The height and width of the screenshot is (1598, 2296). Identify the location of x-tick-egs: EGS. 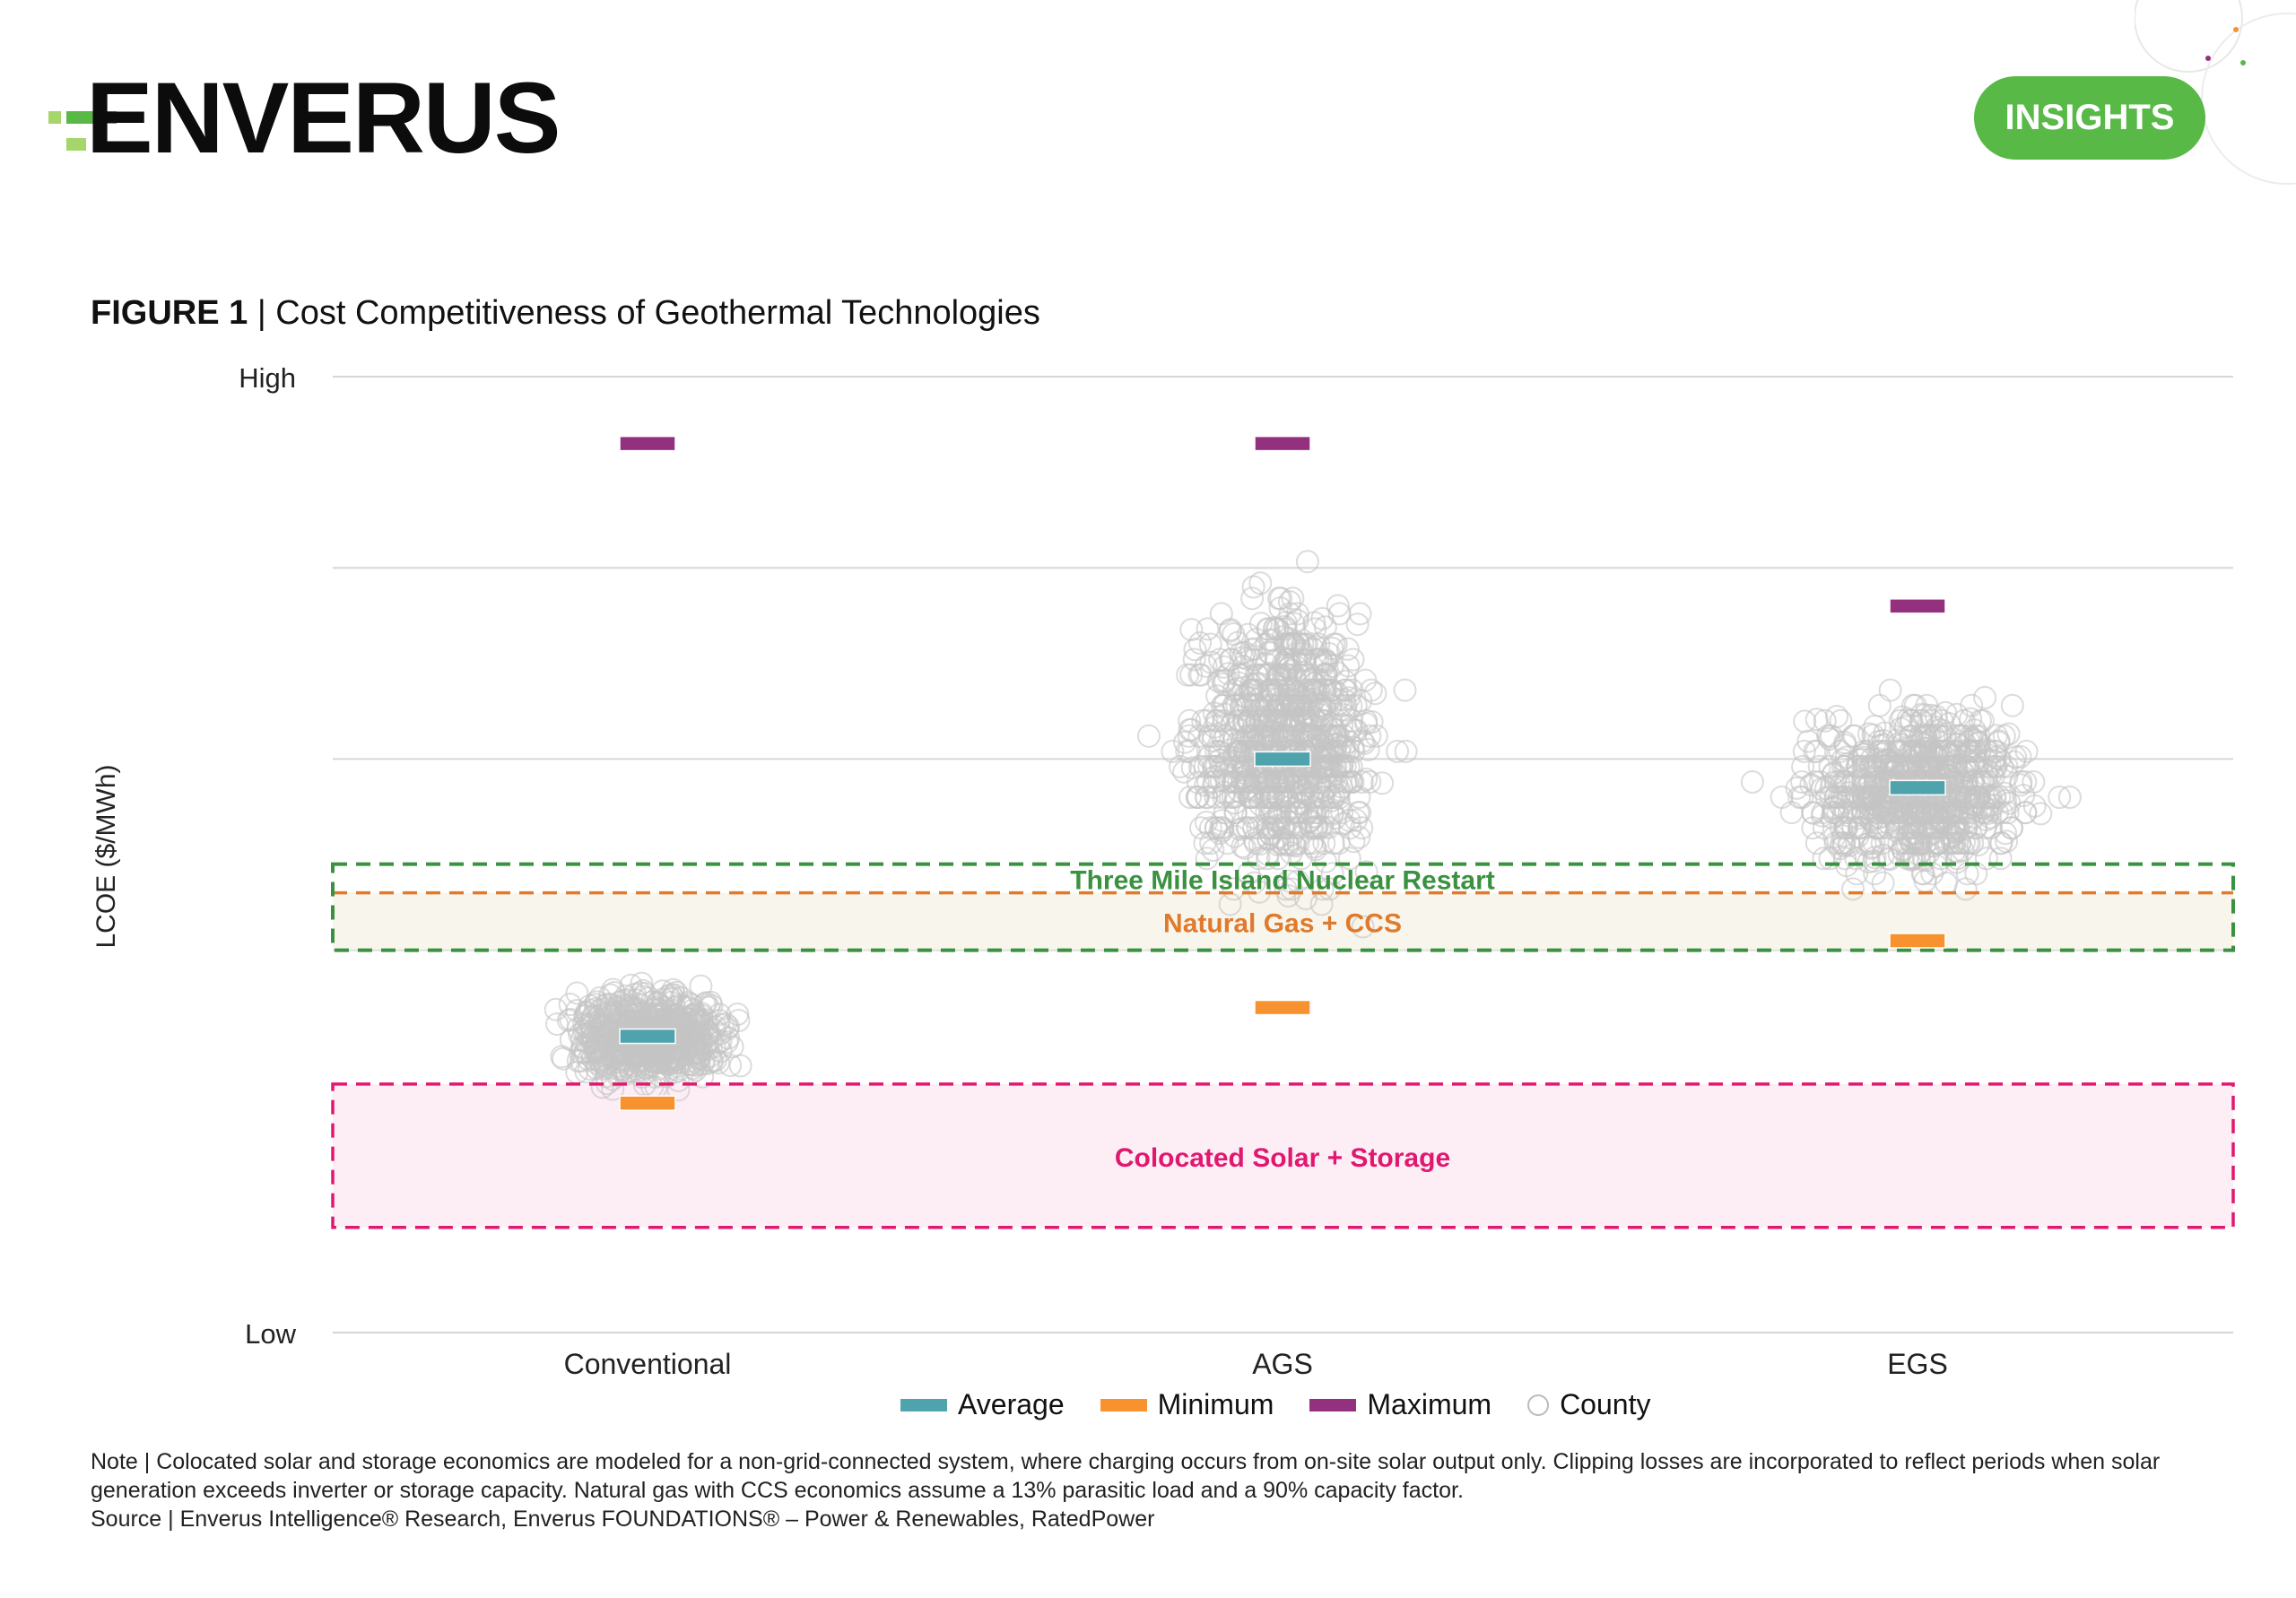
(1917, 1364).